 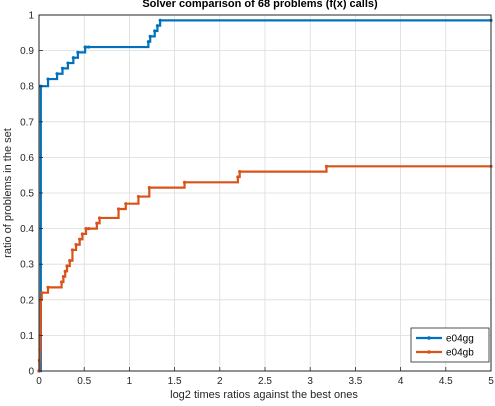 I want to click on legend-label-e04gb: e04gb, so click(x=460, y=353).